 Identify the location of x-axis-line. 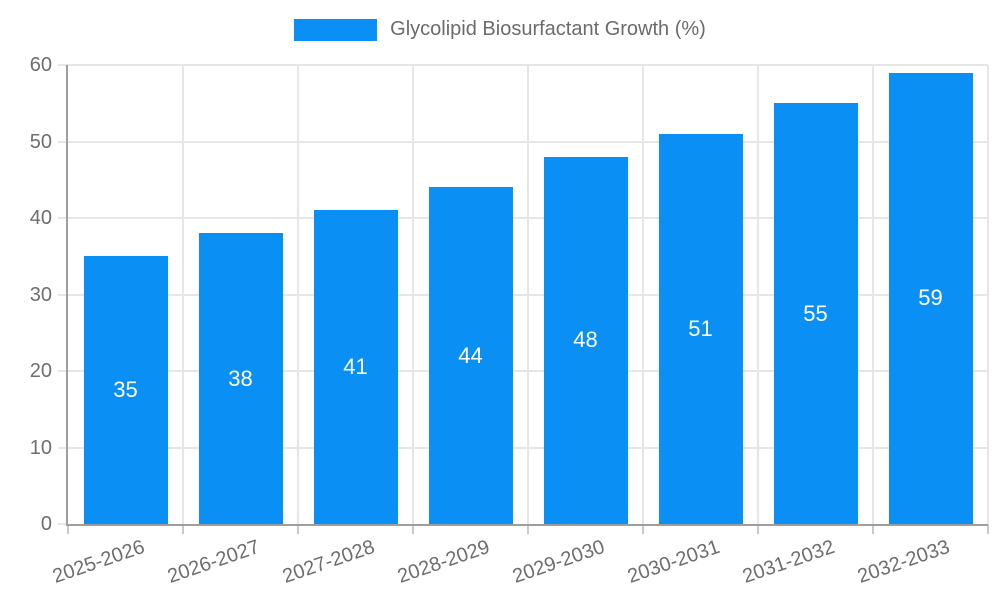
(527, 525).